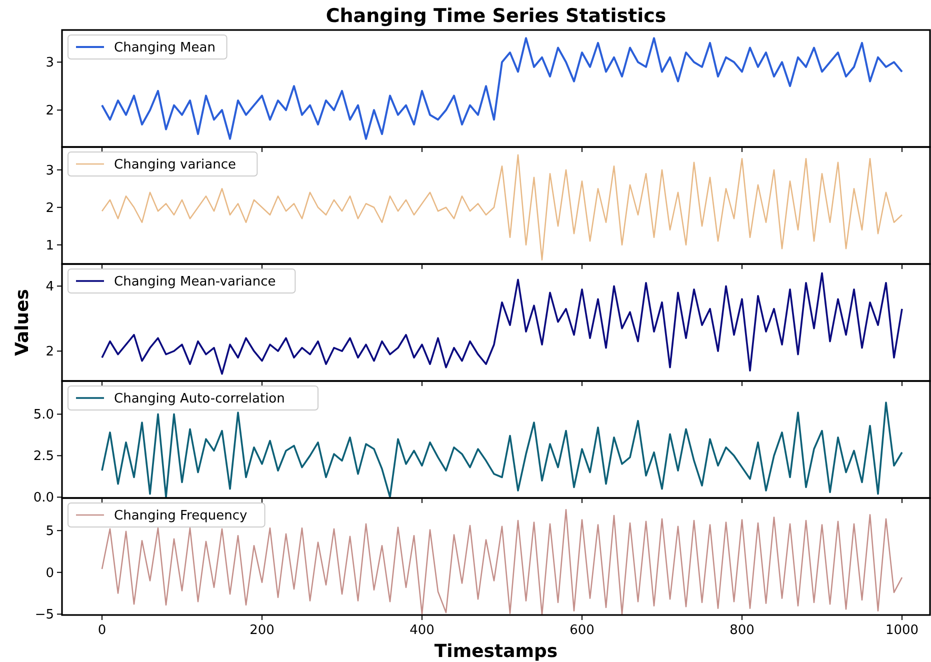 The image size is (931, 662). What do you see at coordinates (742, 630) in the screenshot?
I see `x-tick-label: 800` at bounding box center [742, 630].